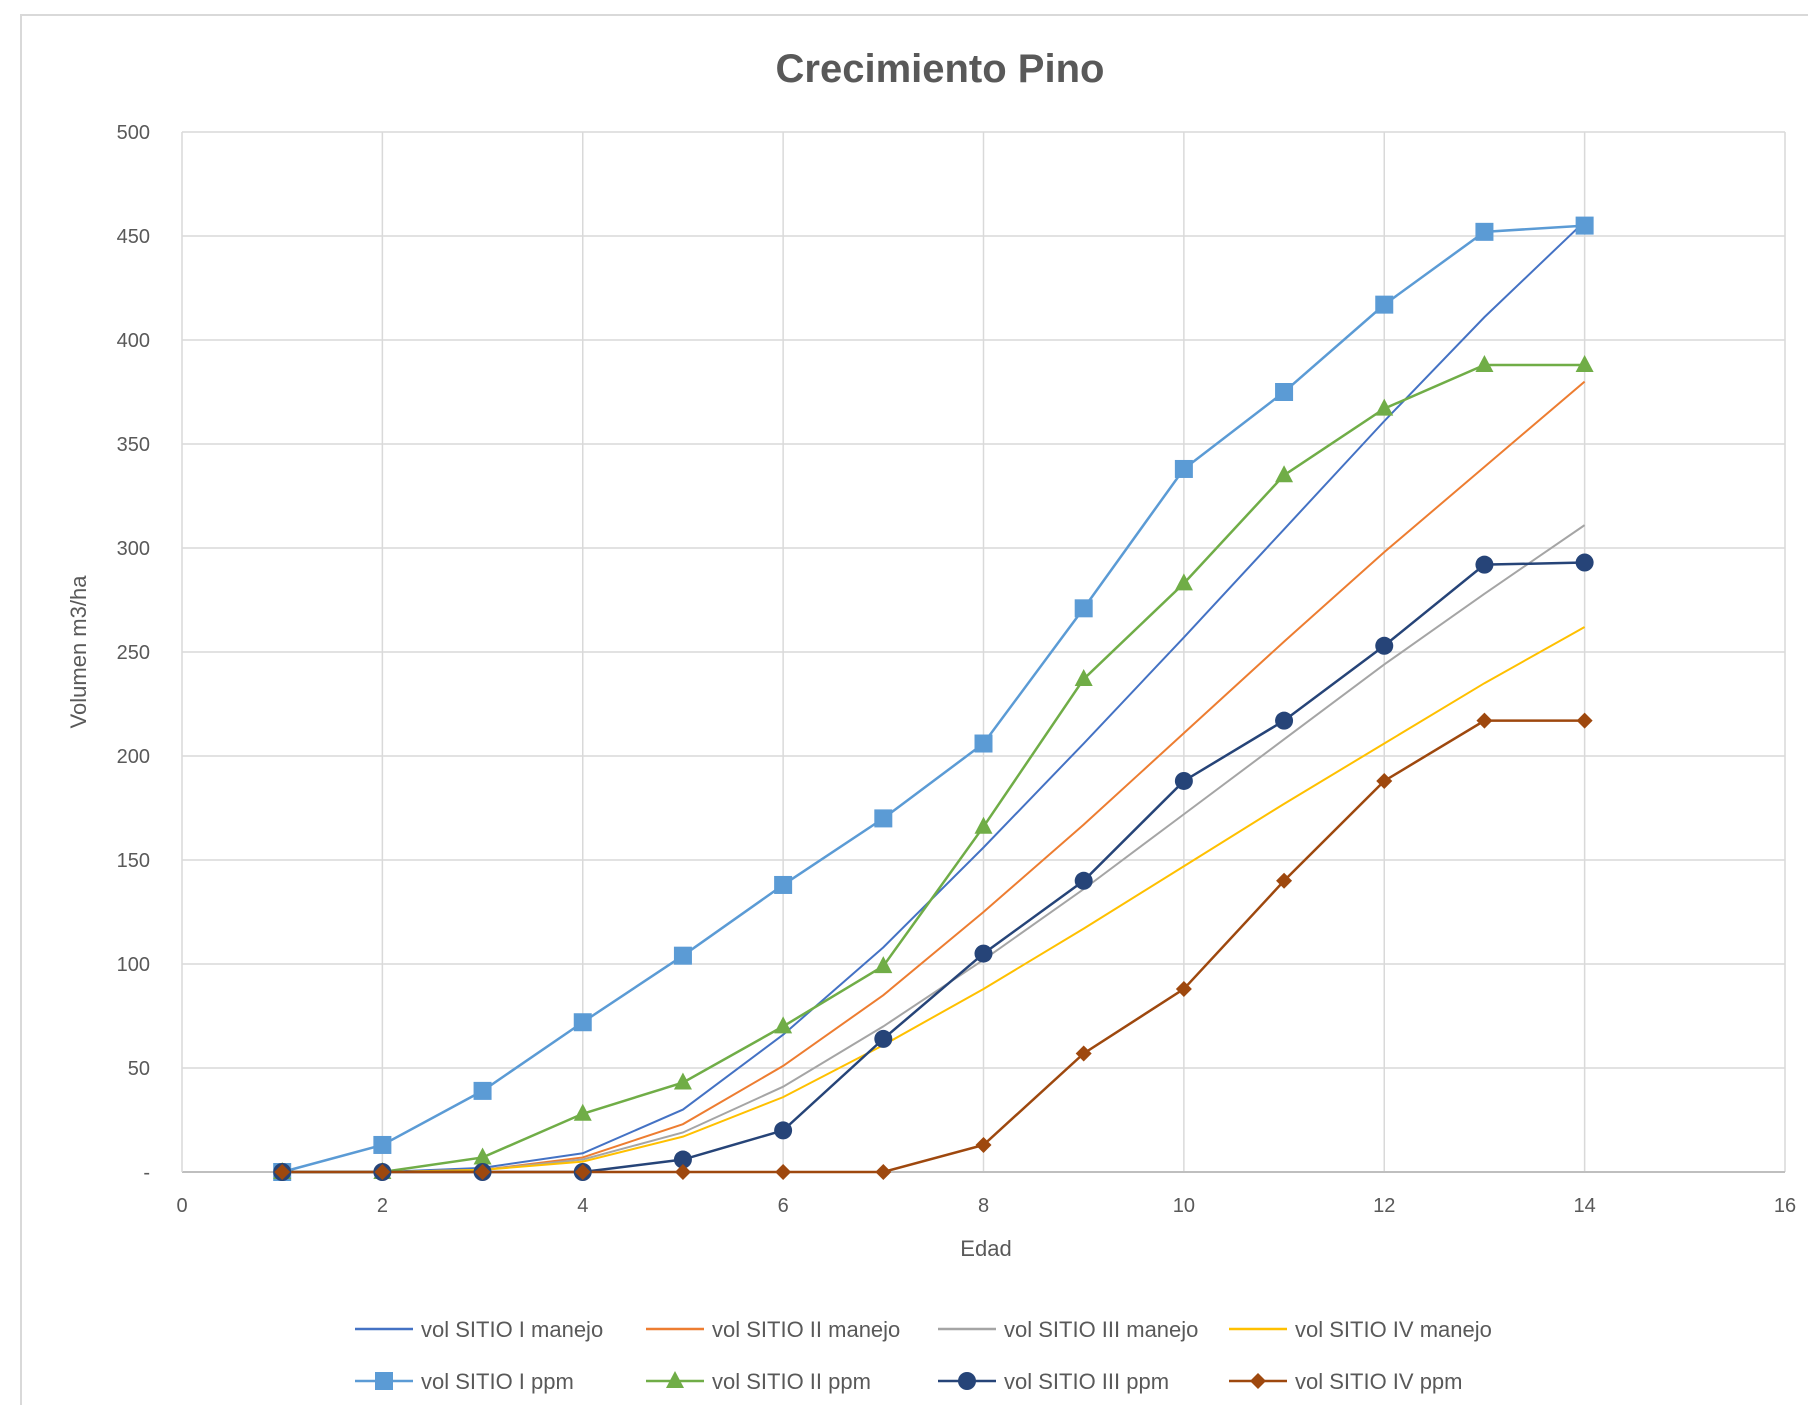 The height and width of the screenshot is (1405, 1808). I want to click on chart-title: Crecimiento Pino, so click(940, 69).